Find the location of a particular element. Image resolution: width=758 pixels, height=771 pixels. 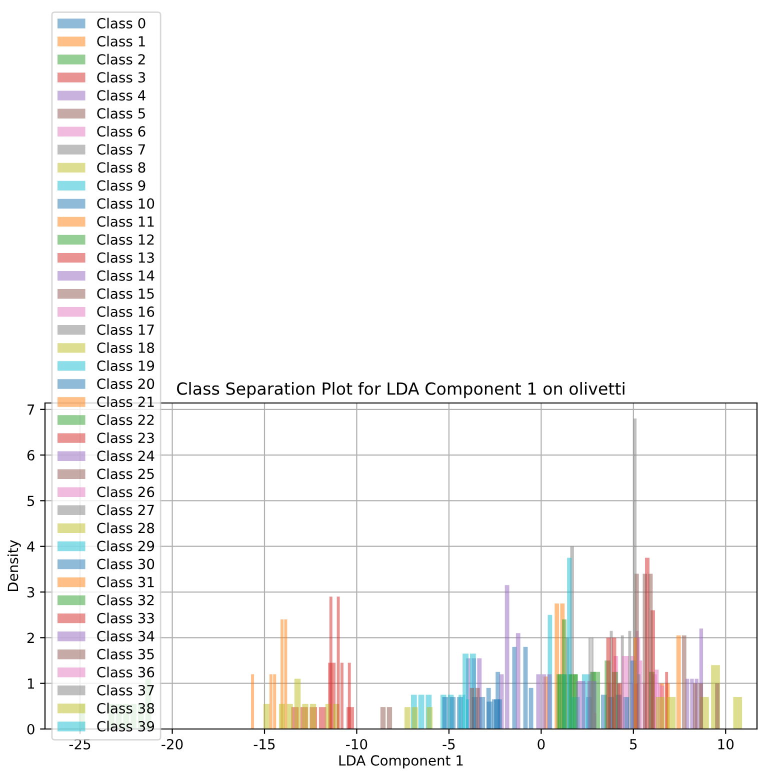

legend-label: Class 5 is located at coordinates (121, 113).